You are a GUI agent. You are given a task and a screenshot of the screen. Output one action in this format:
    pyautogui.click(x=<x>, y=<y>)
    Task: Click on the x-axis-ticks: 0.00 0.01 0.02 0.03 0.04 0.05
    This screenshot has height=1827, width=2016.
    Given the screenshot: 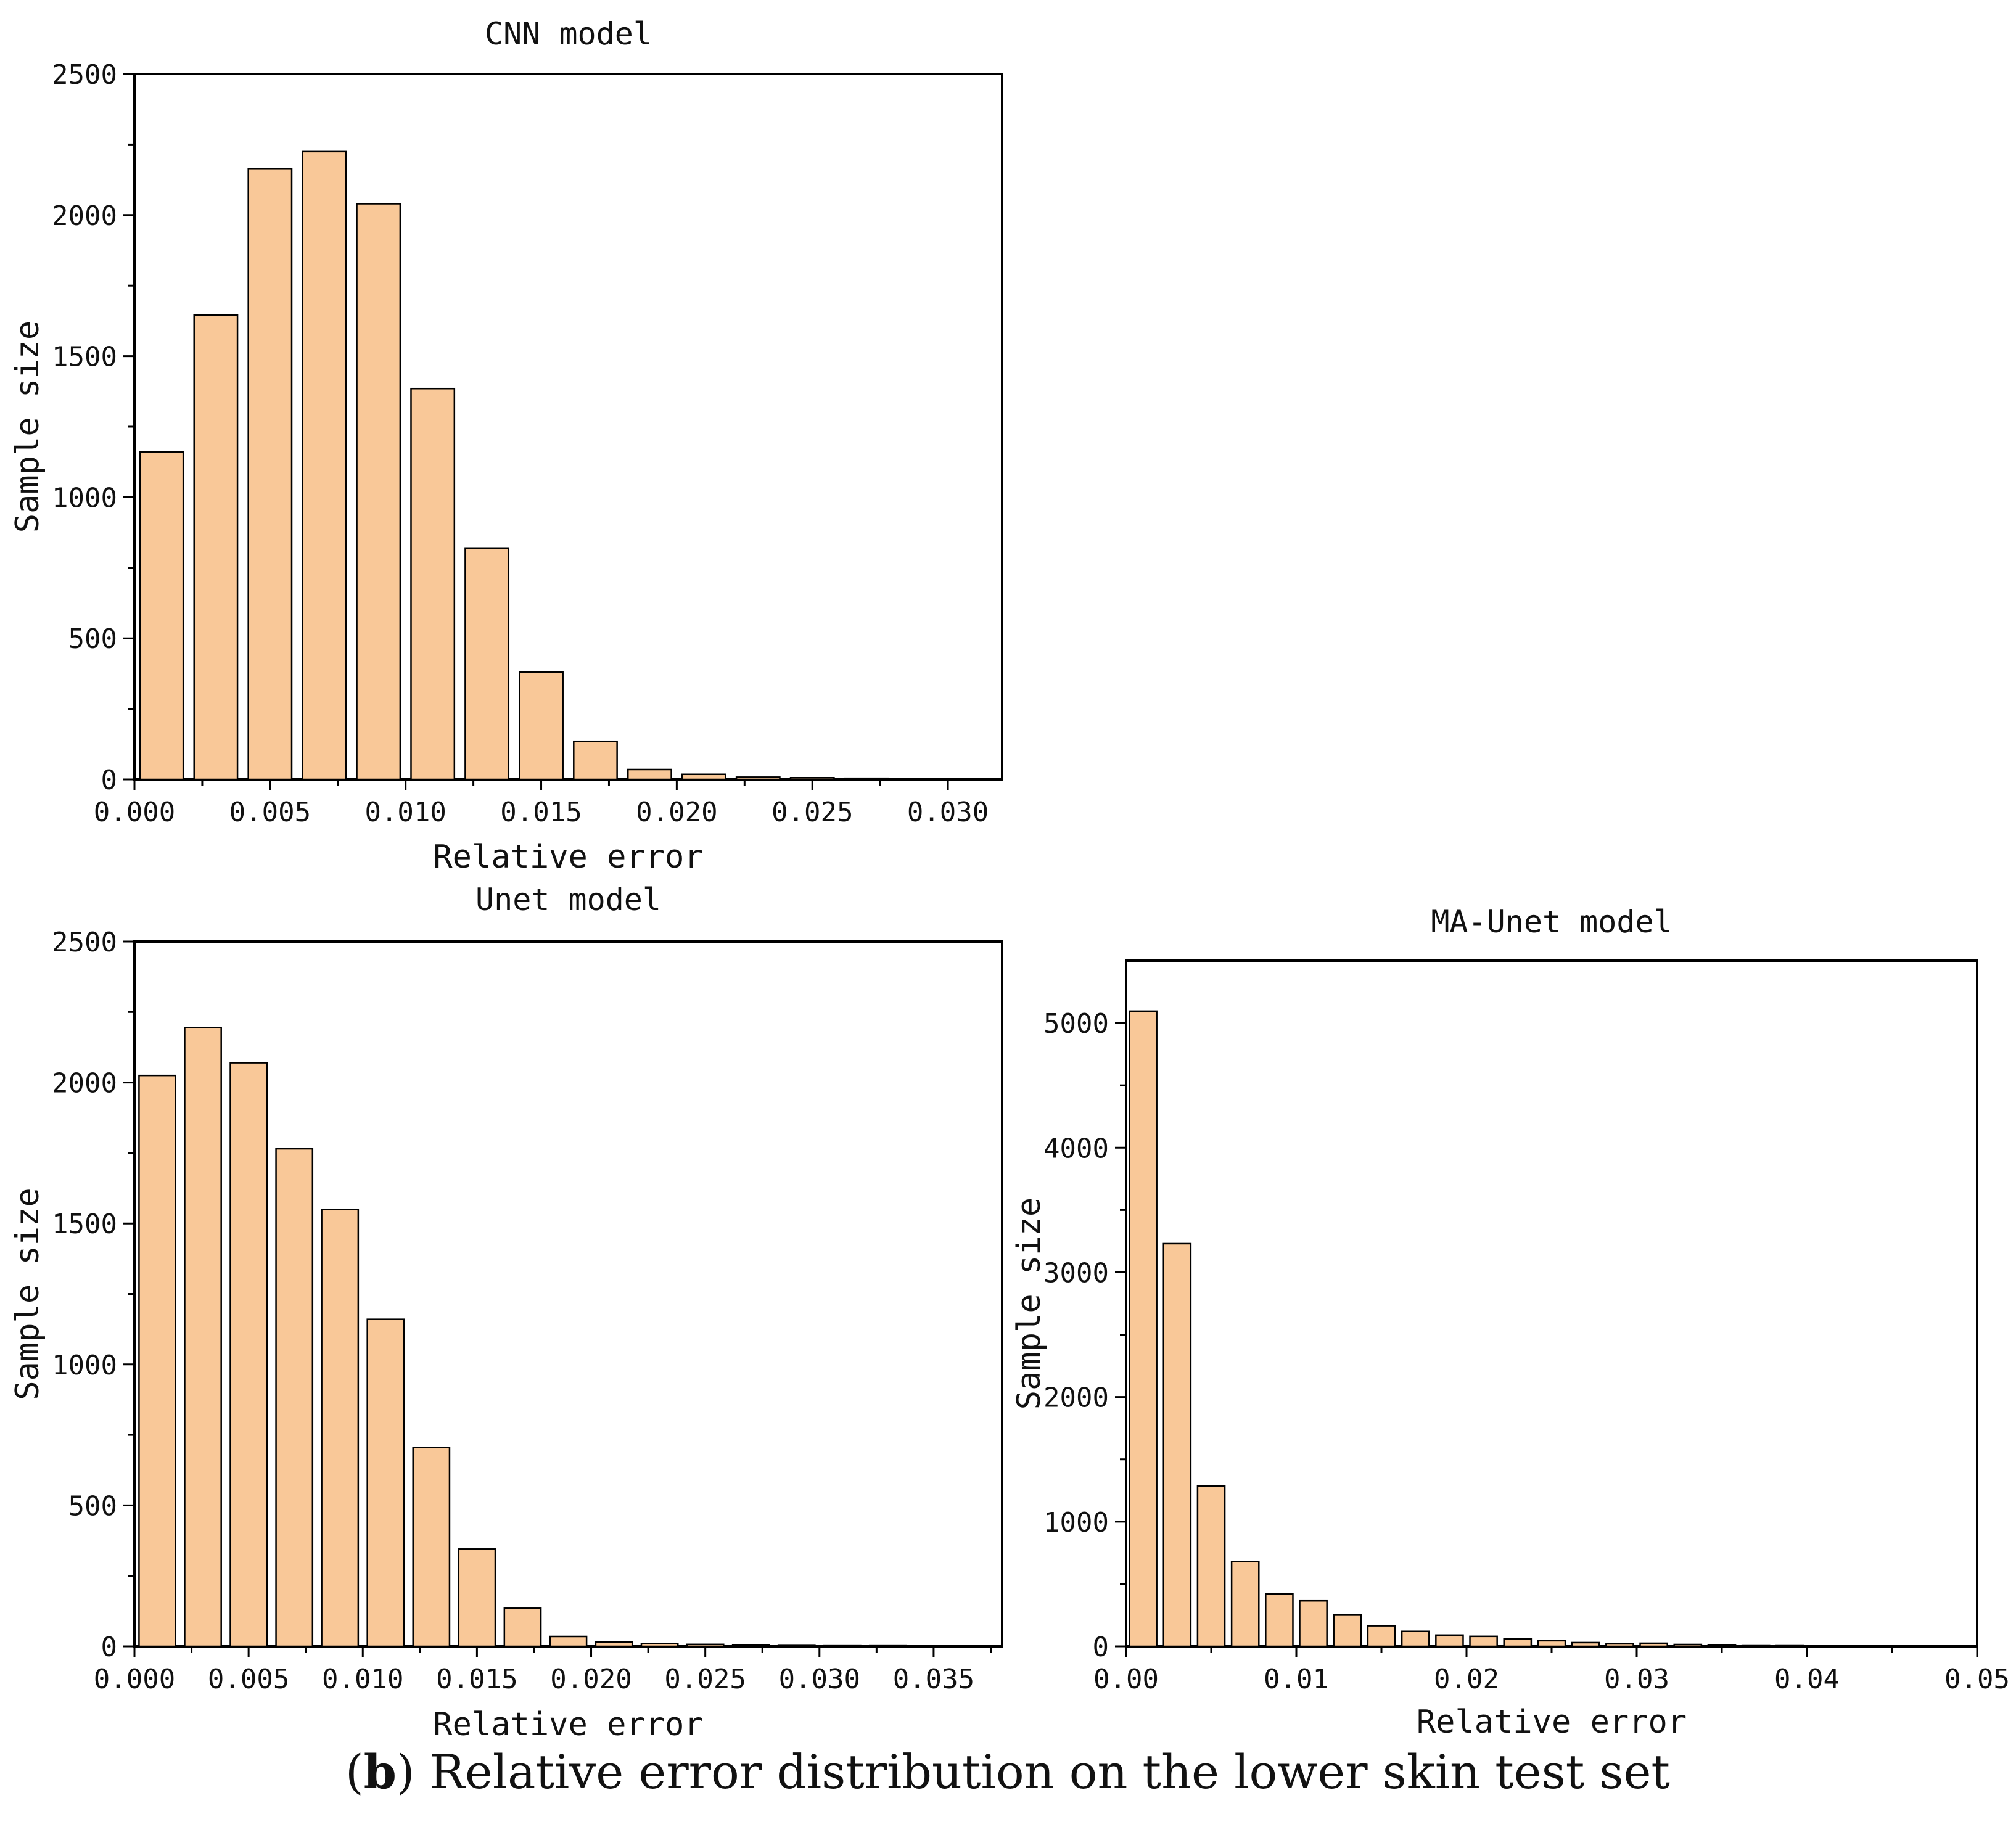 What is the action you would take?
    pyautogui.click(x=1551, y=1670)
    